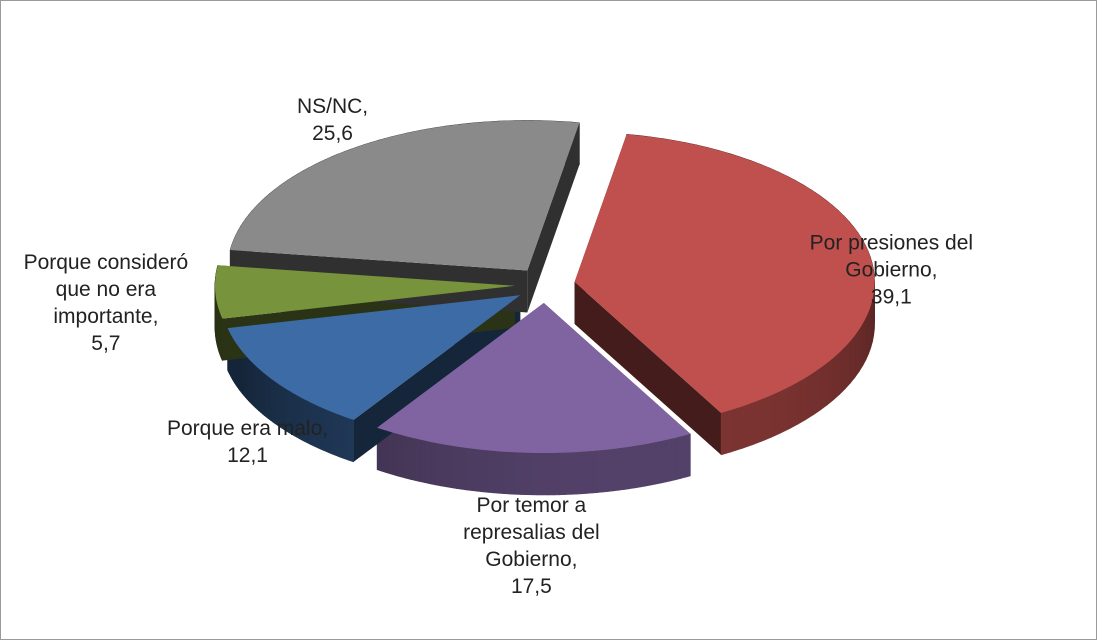 The image size is (1099, 640). What do you see at coordinates (248, 455) in the screenshot?
I see `value-label: 12,1` at bounding box center [248, 455].